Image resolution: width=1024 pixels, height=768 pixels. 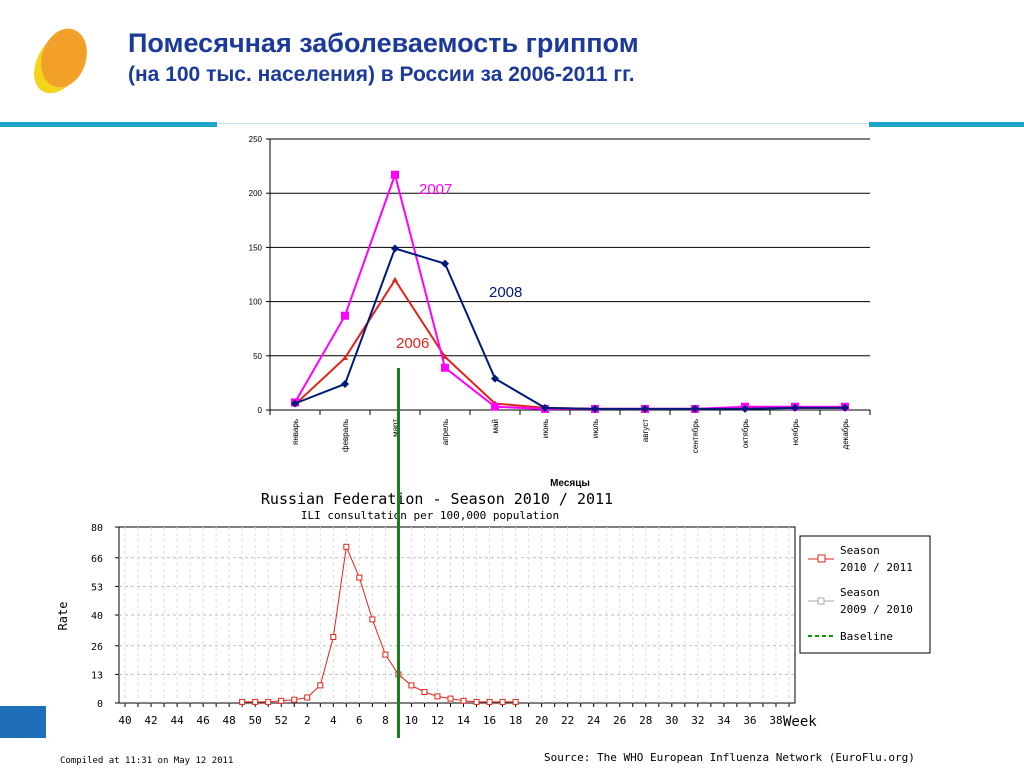 I want to click on chart2-ytick-label: 0, so click(x=100, y=704).